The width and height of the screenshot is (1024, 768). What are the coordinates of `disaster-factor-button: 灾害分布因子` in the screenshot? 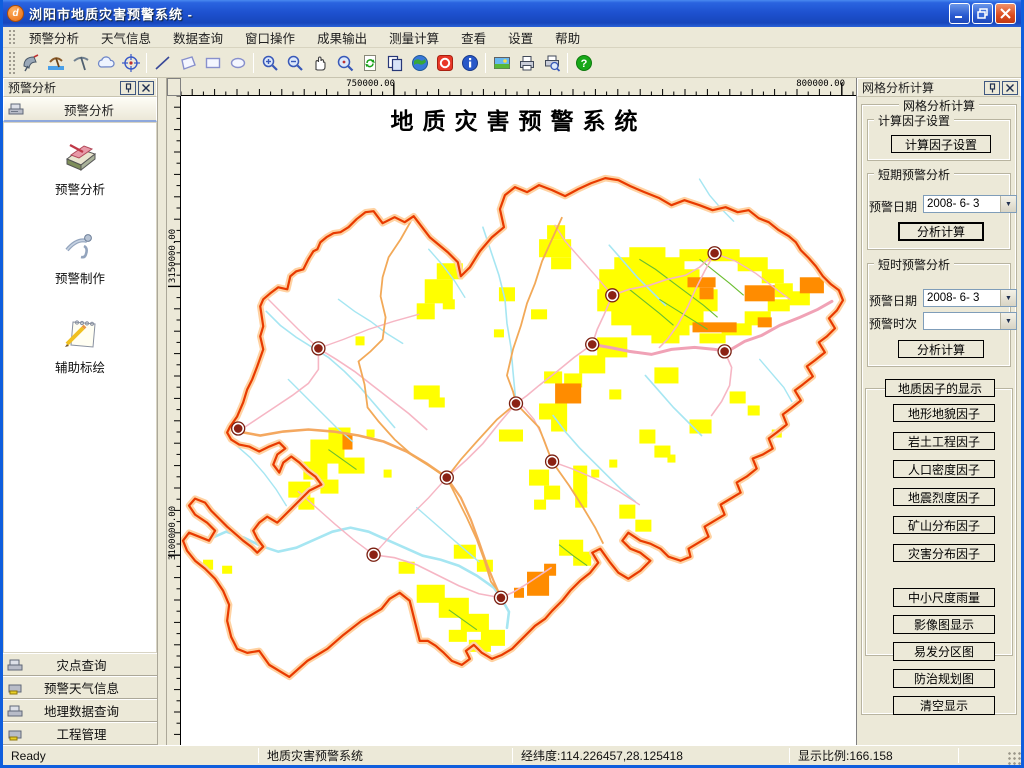 It's located at (944, 553).